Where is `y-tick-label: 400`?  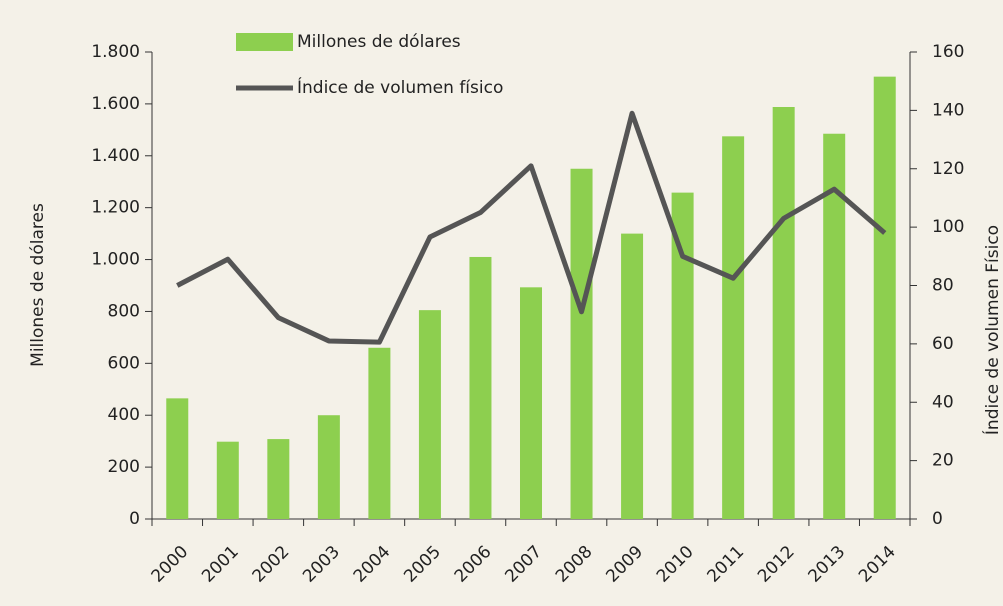 y-tick-label: 400 is located at coordinates (124, 415).